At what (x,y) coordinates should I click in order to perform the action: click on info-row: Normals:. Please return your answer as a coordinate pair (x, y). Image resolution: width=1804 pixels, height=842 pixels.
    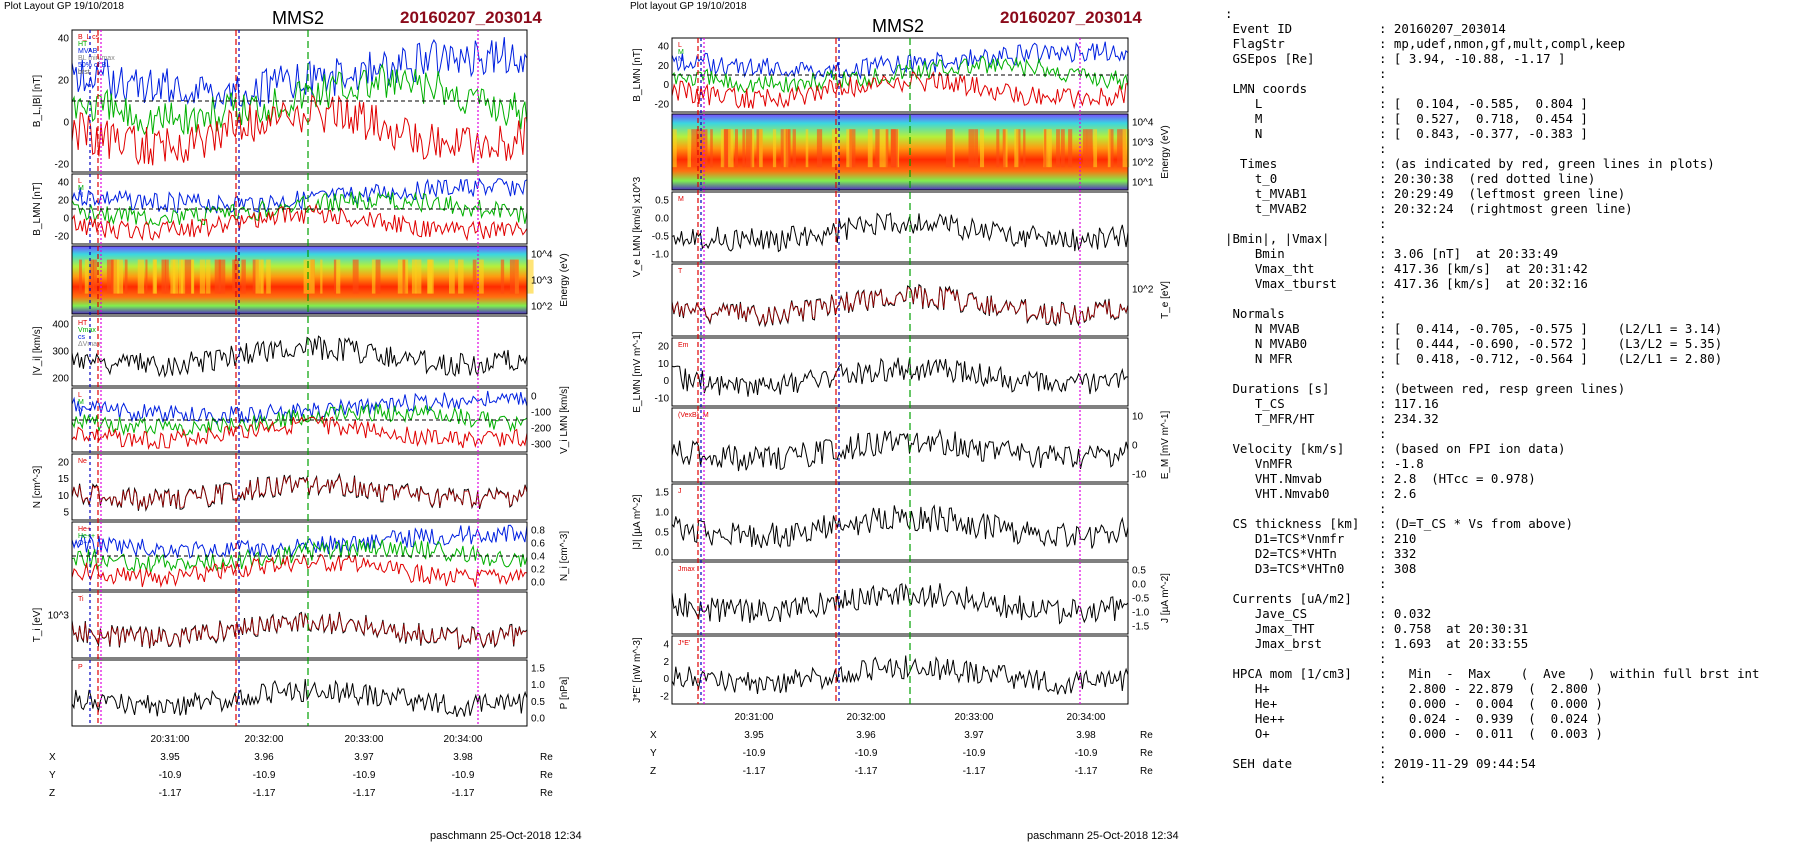
    Looking at the image, I should click on (1492, 313).